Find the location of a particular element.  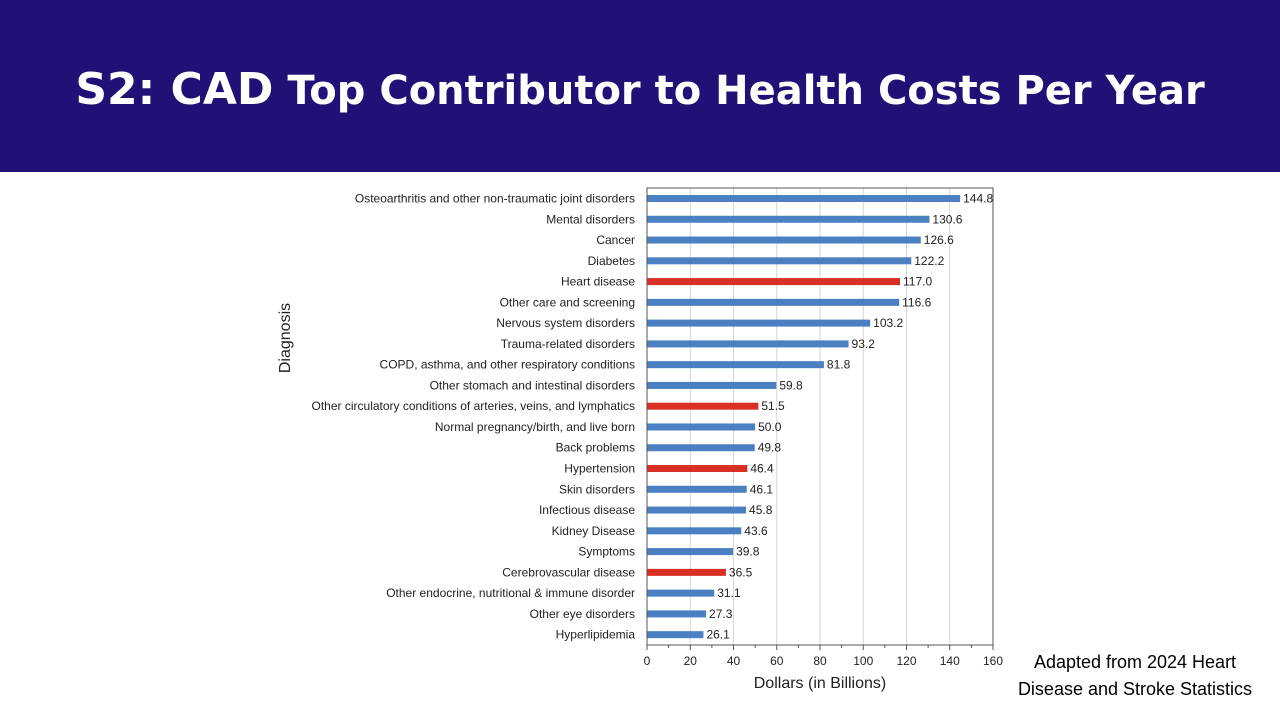

x-tick-label-3: 60 is located at coordinates (777, 661).